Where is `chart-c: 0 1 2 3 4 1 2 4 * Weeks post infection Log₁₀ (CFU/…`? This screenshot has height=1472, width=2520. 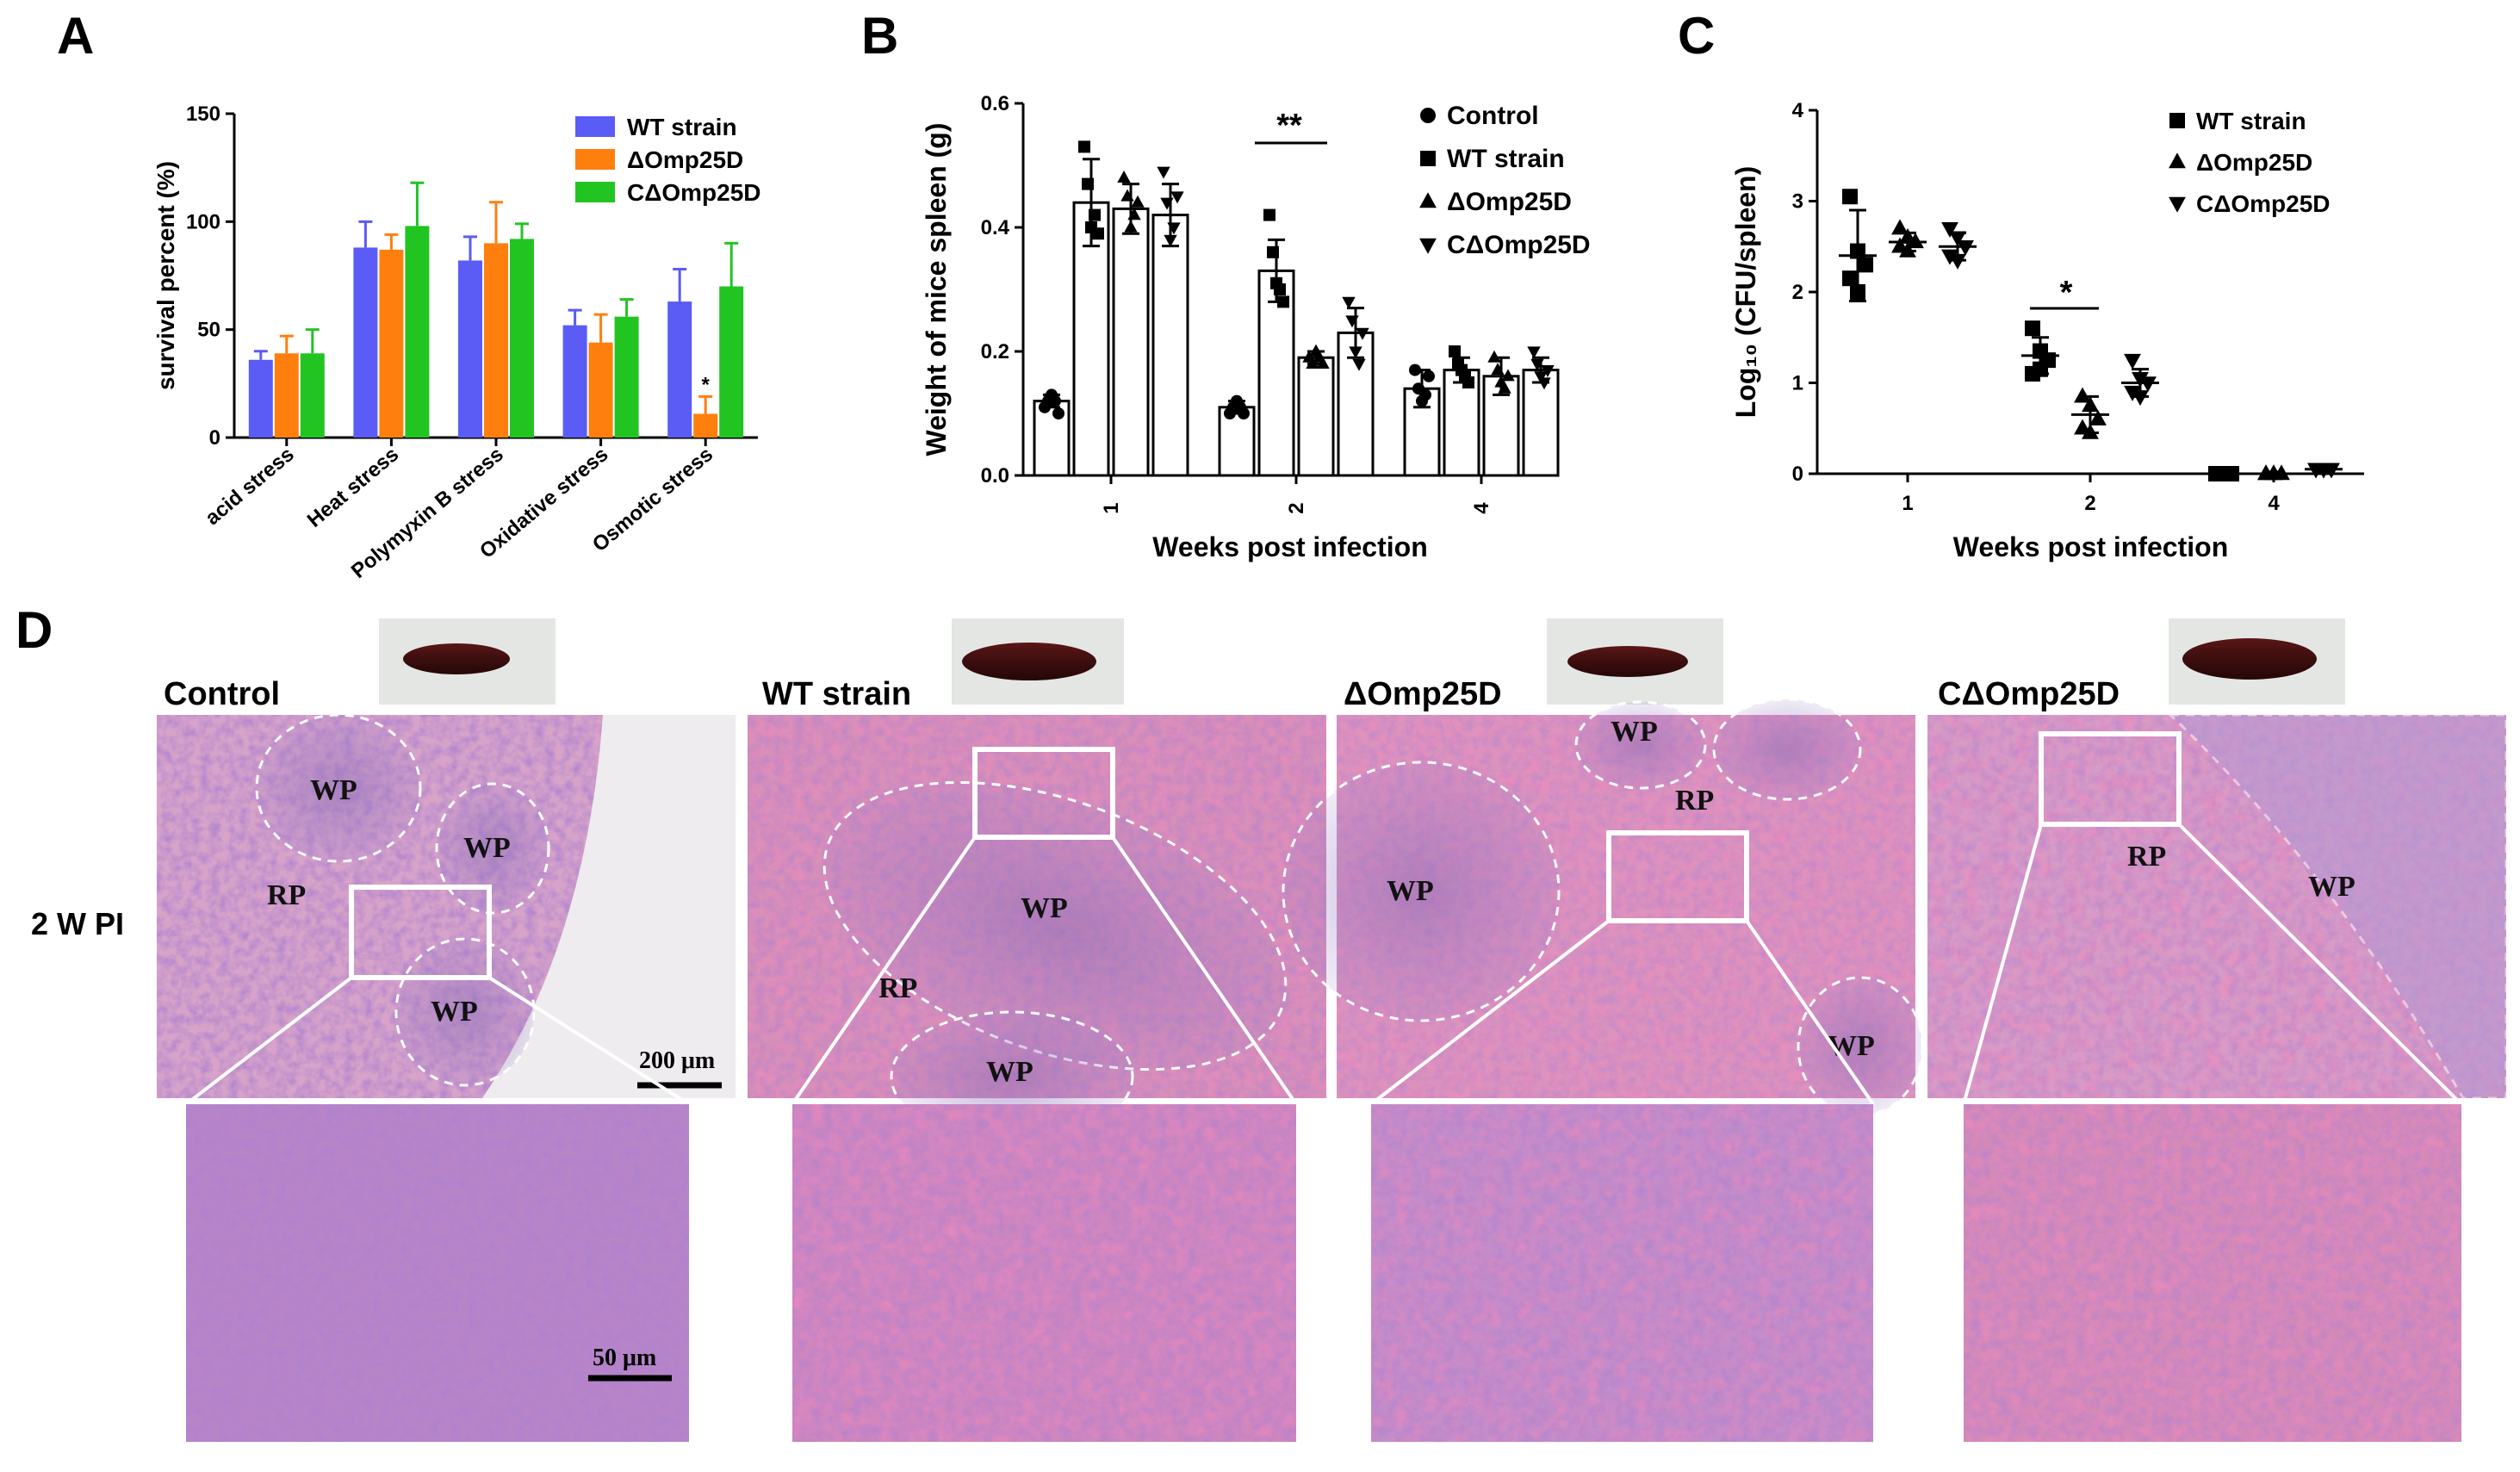 chart-c: 0 1 2 3 4 1 2 4 * Weeks post infection Log₁₀ (CFU/… is located at coordinates (2047, 330).